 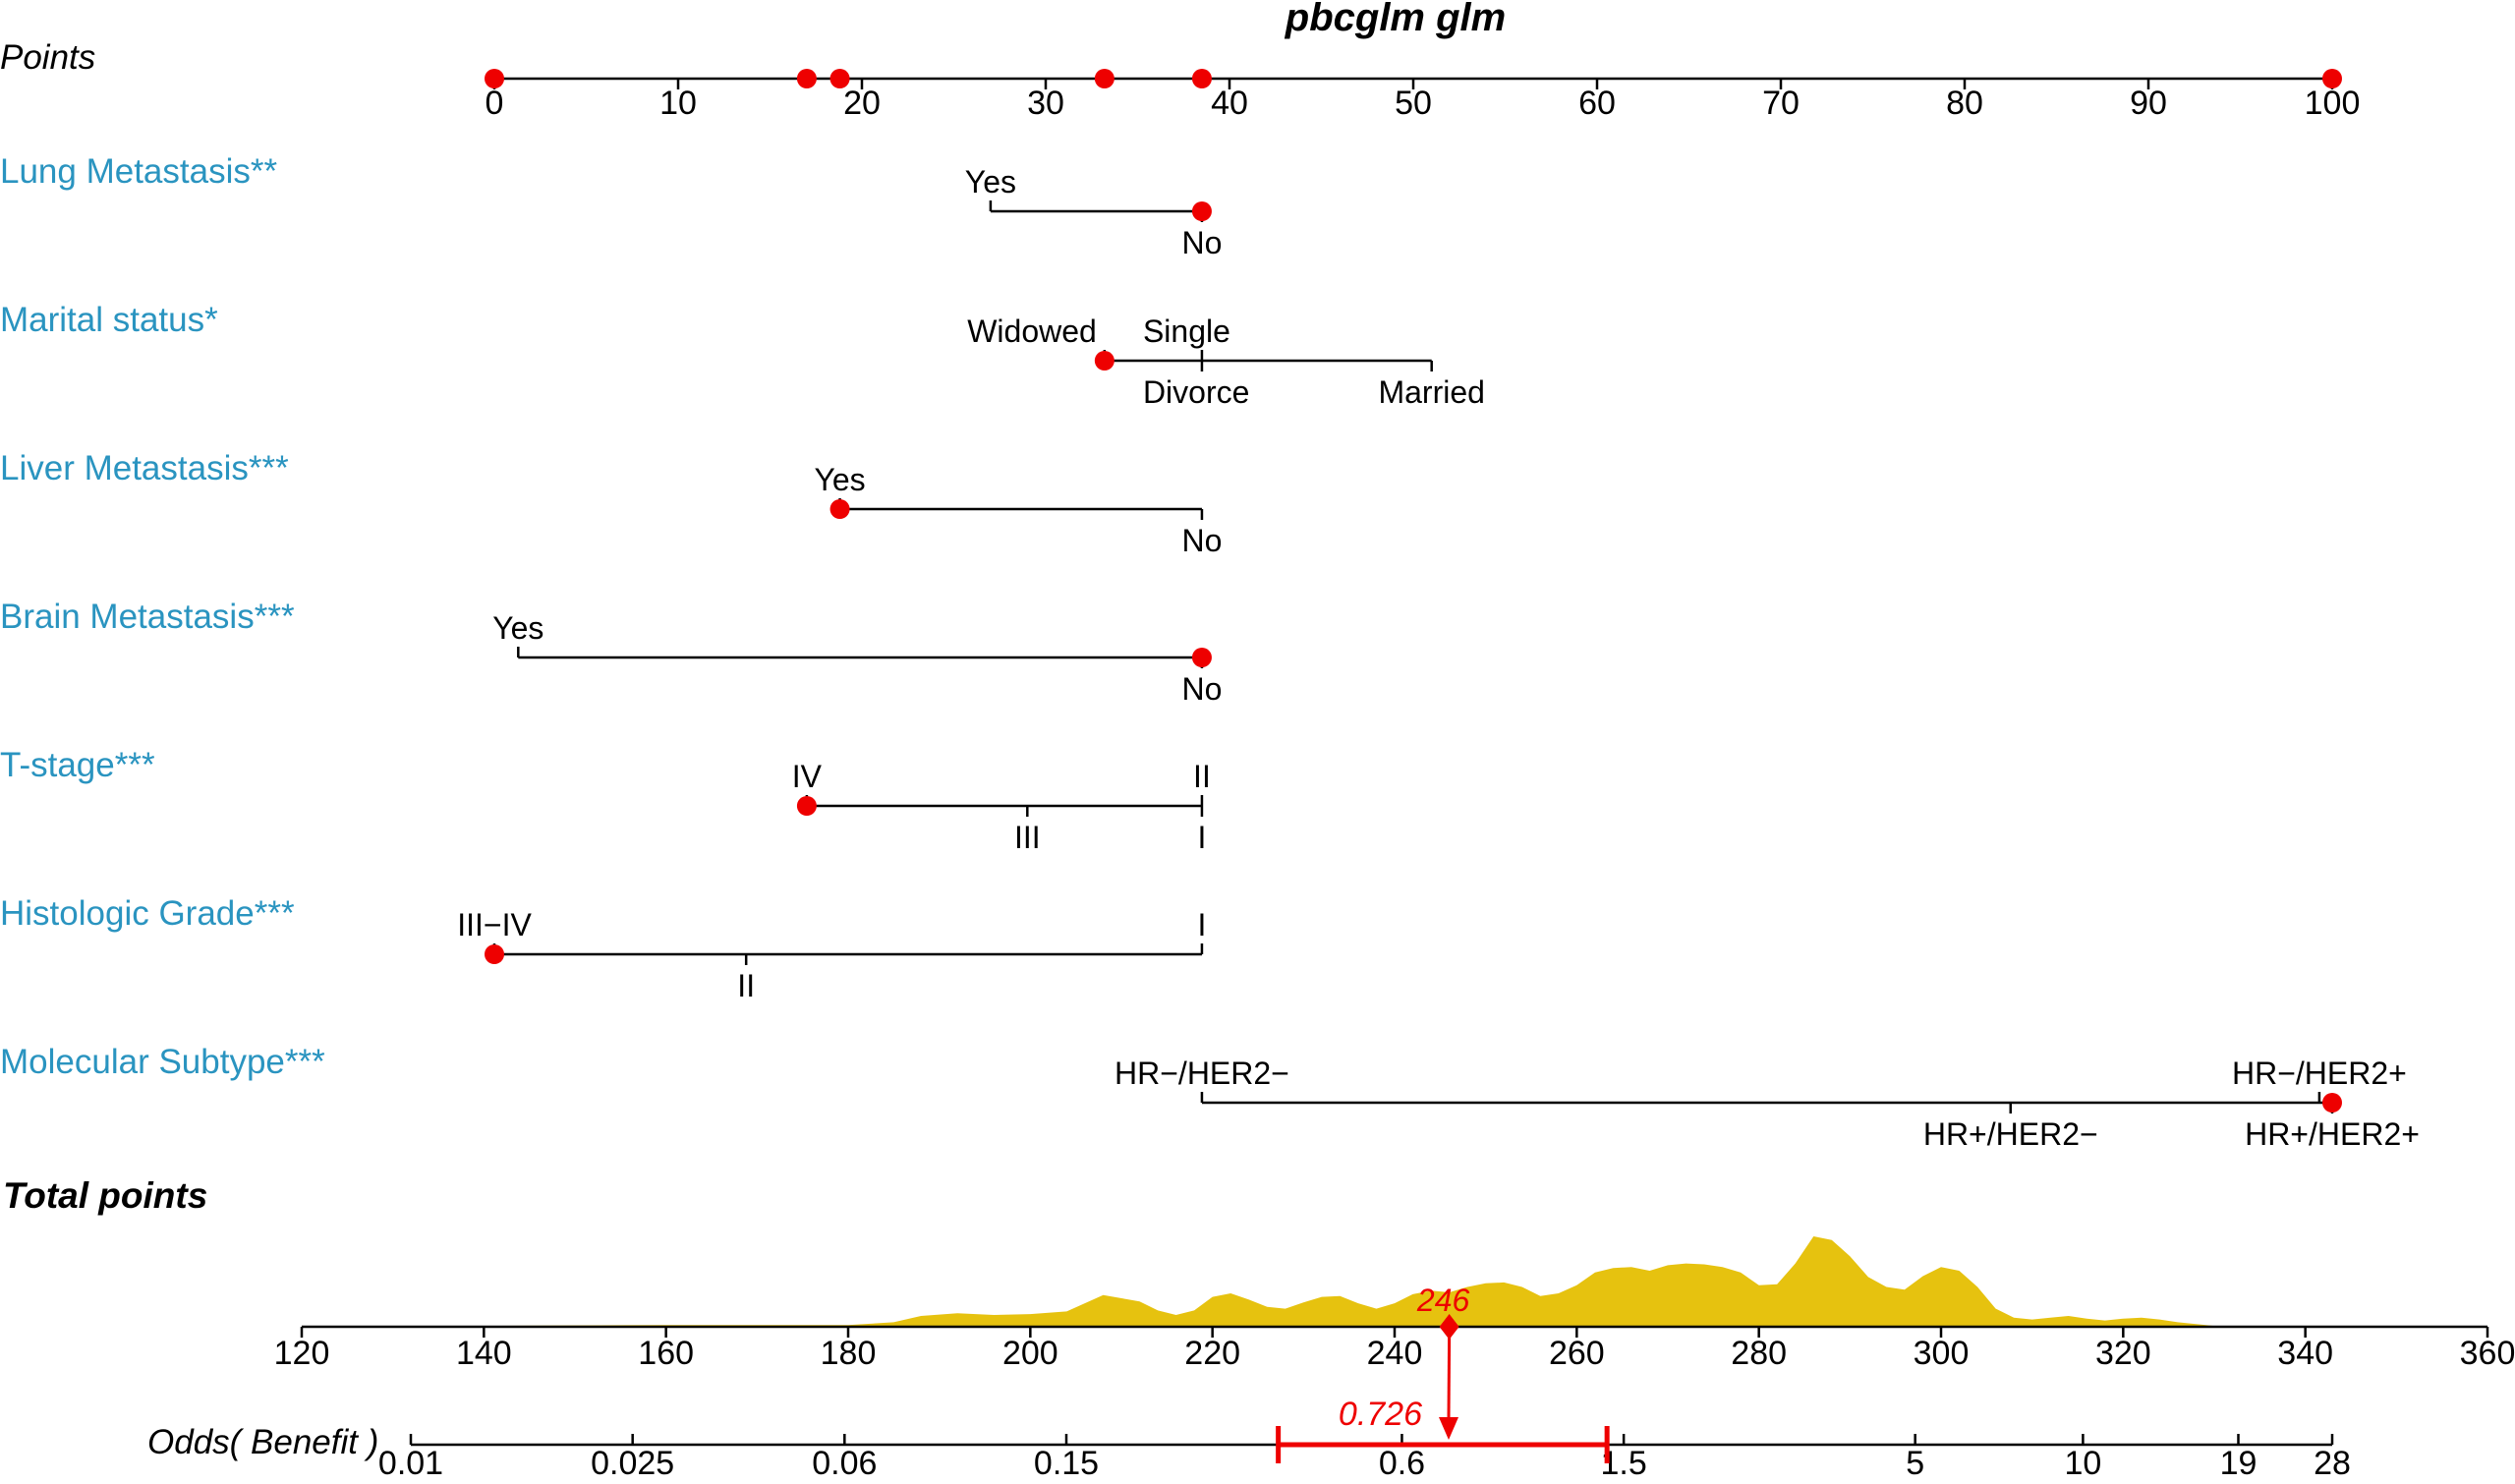 I want to click on level-label: Single, so click(x=1186, y=331).